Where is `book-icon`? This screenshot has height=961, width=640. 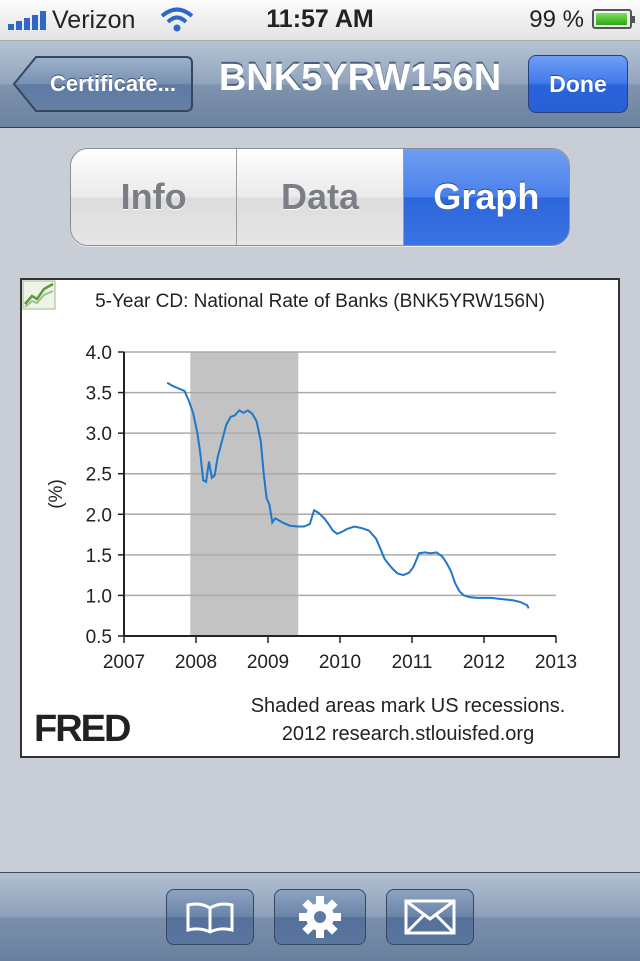
book-icon is located at coordinates (210, 918).